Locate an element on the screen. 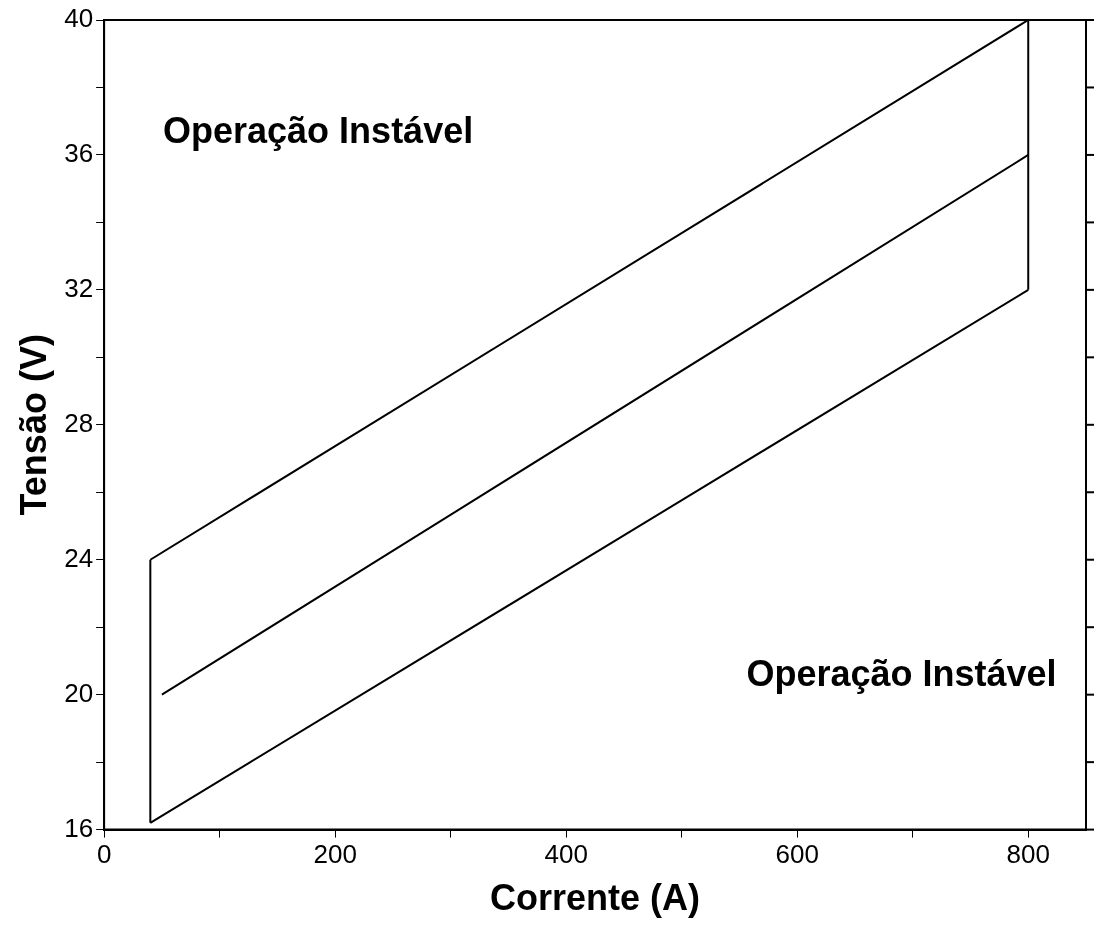 This screenshot has width=1098, height=936. y-axis-title: Tensão (V) is located at coordinates (33, 425).